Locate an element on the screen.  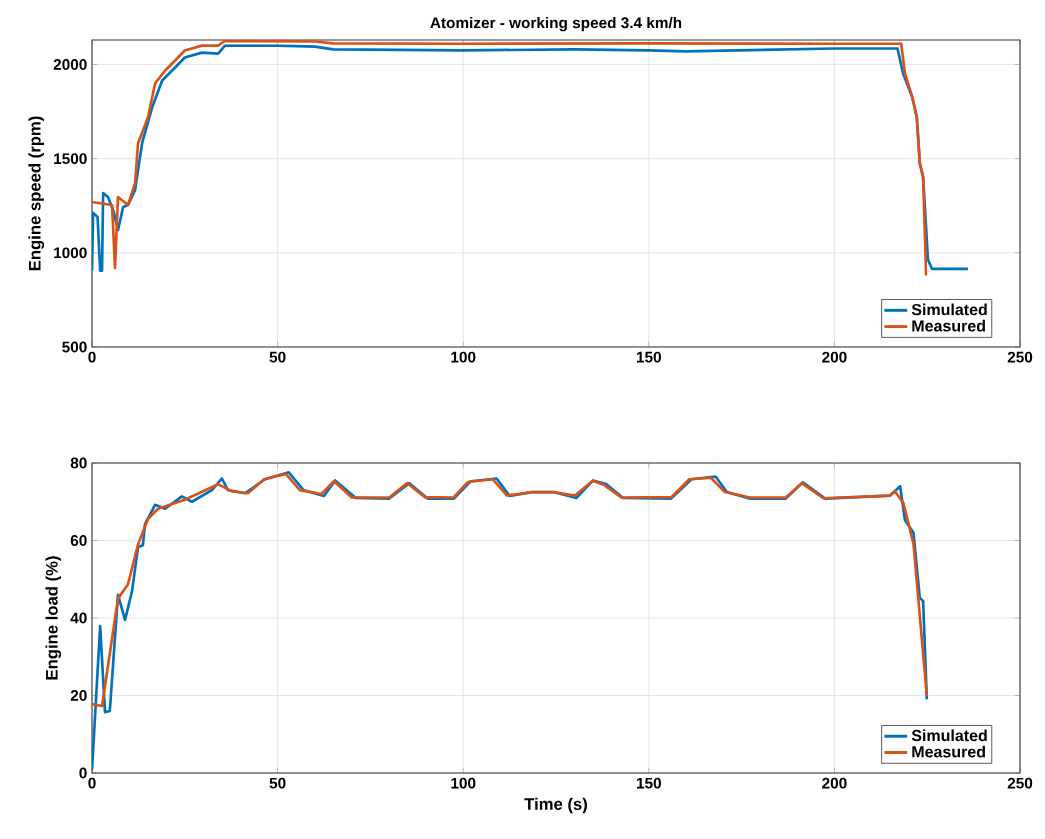
y-tick-label: 2000 is located at coordinates (70, 64).